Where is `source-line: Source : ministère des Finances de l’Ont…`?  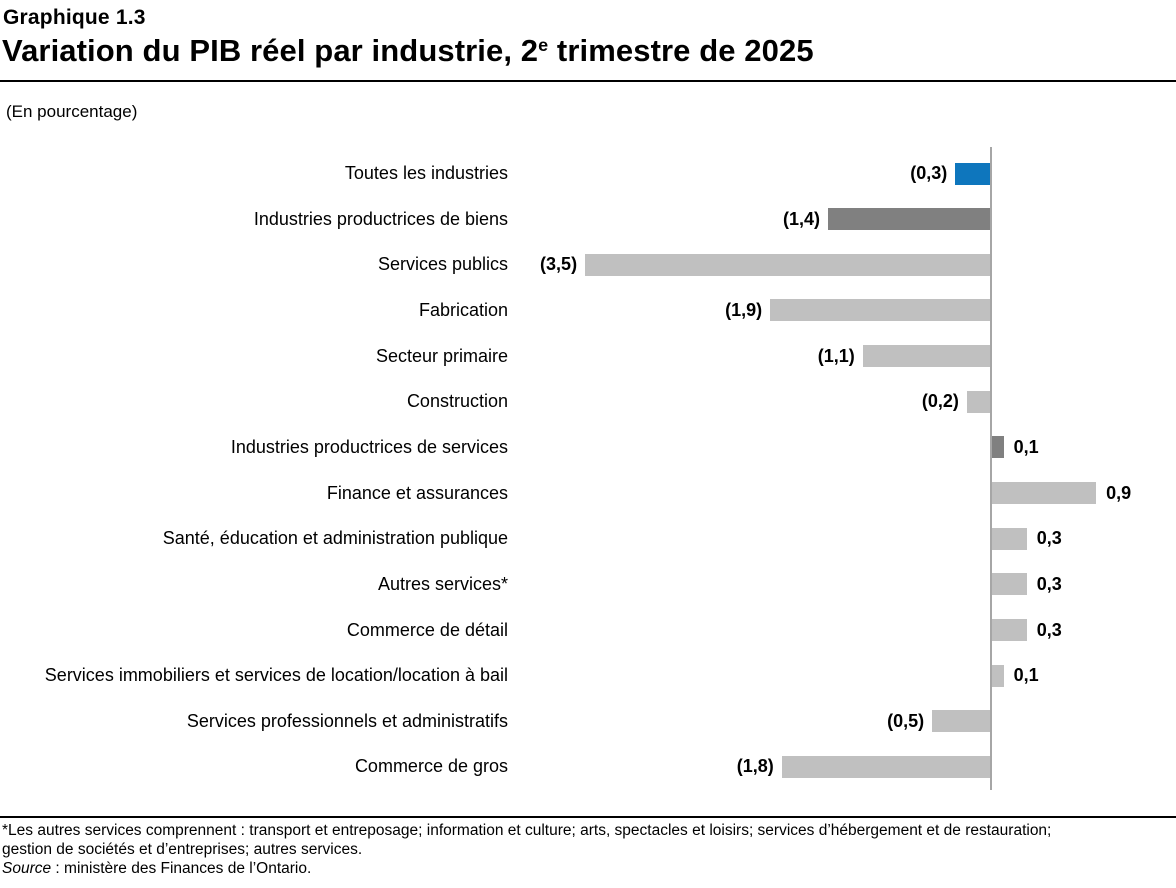
source-line: Source : ministère des Finances de l’Ont… is located at coordinates (526, 868).